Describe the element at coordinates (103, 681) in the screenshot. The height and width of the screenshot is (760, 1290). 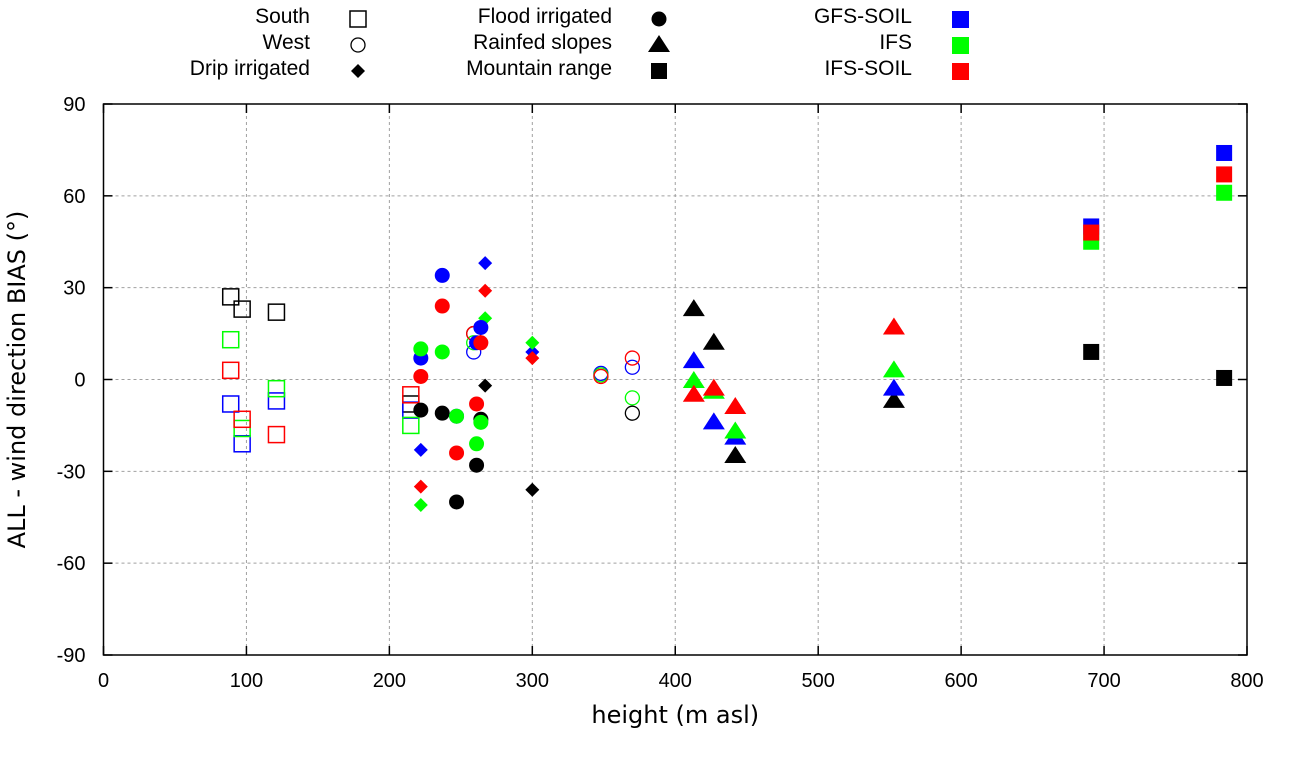
I see `x-tick-label: 0` at that location.